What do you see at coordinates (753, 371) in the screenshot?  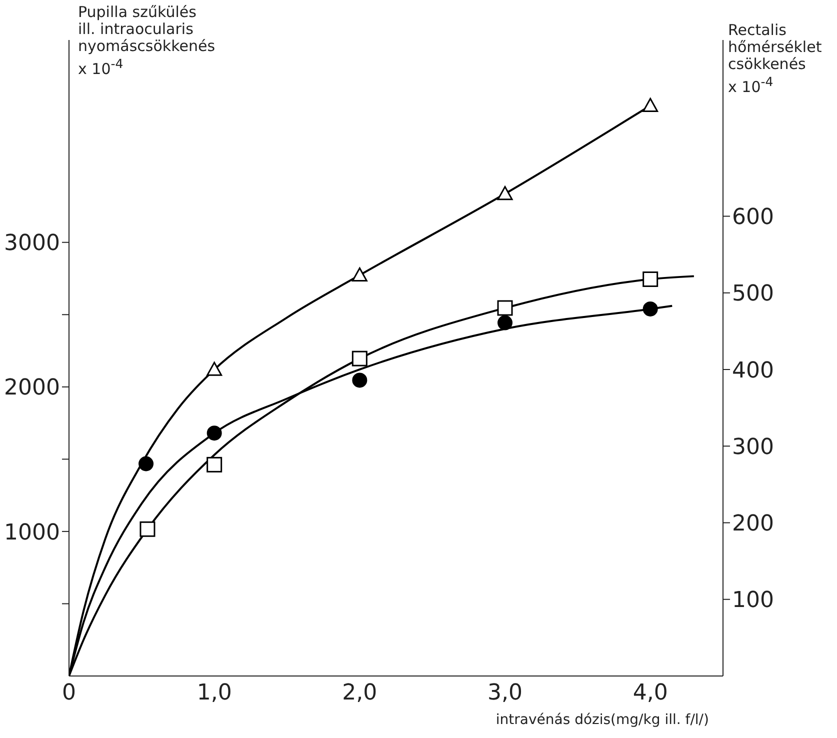 I see `y2-tick-label: 400` at bounding box center [753, 371].